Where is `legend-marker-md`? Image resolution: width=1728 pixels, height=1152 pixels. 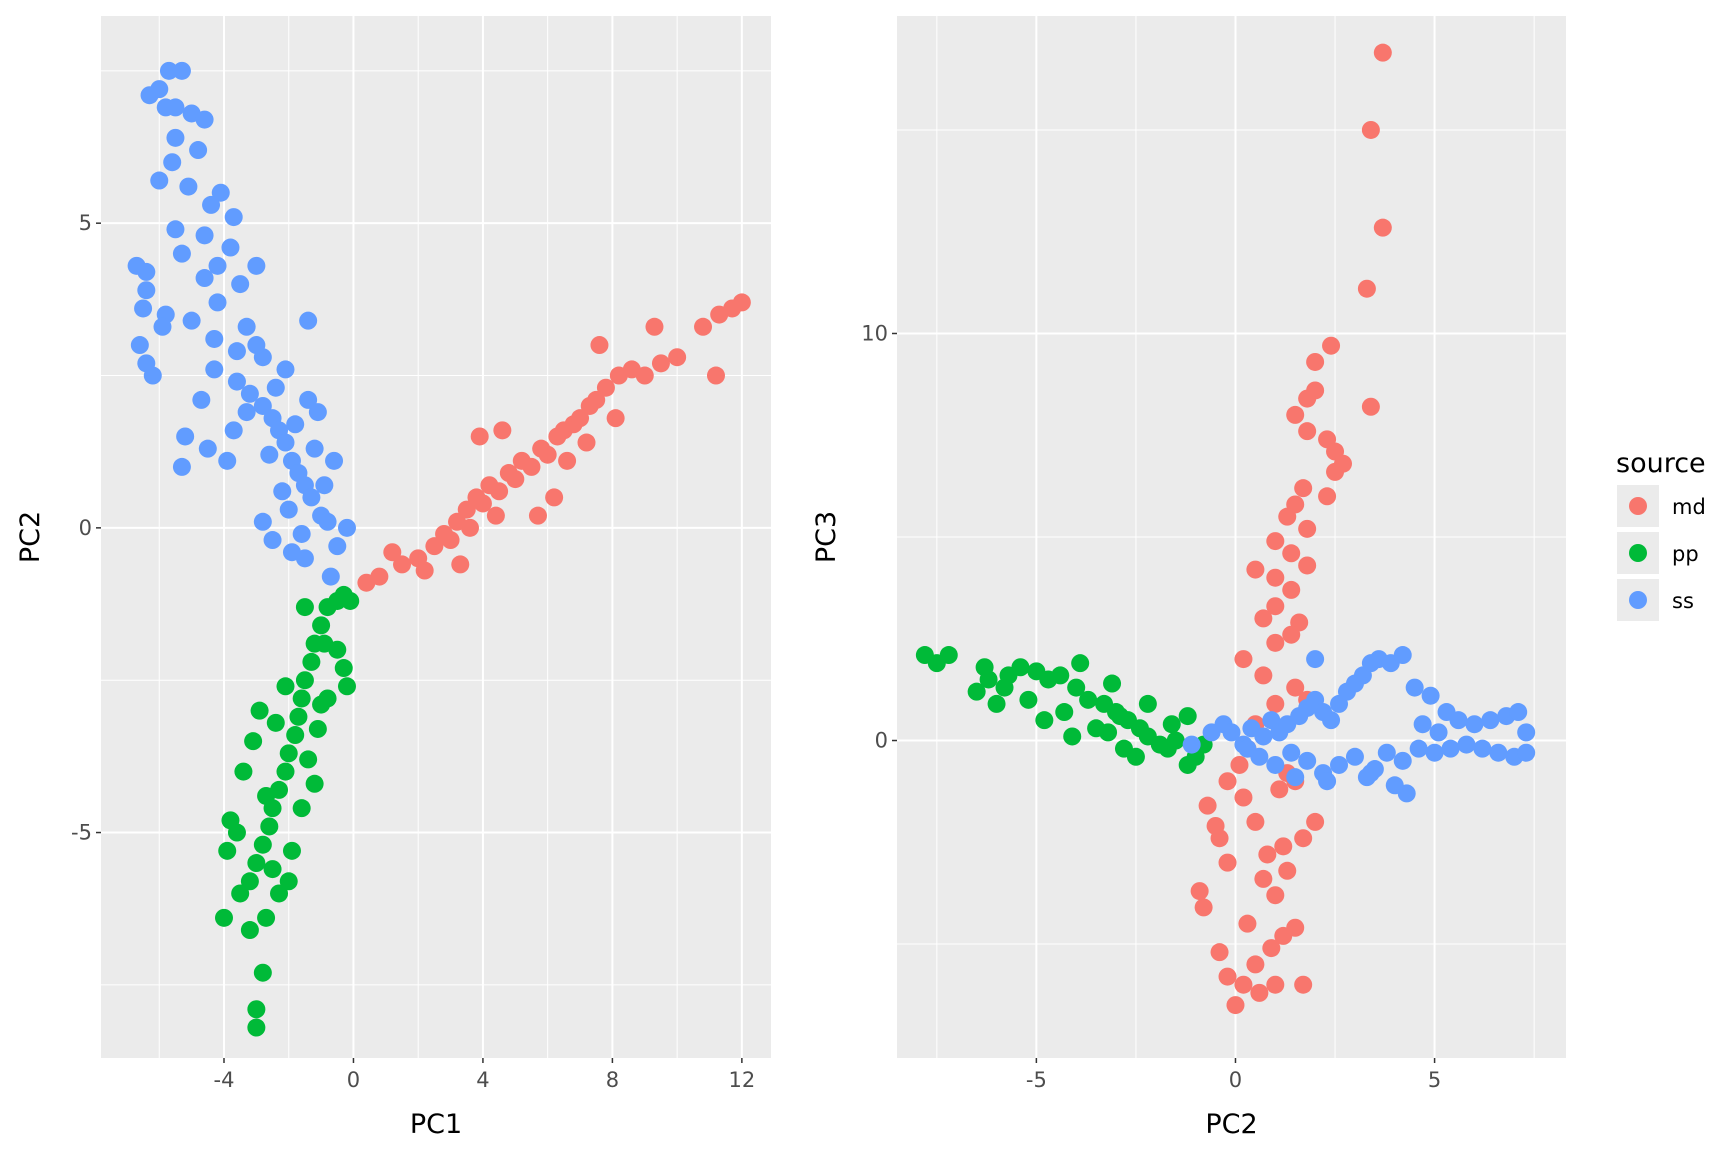 legend-marker-md is located at coordinates (1638, 506).